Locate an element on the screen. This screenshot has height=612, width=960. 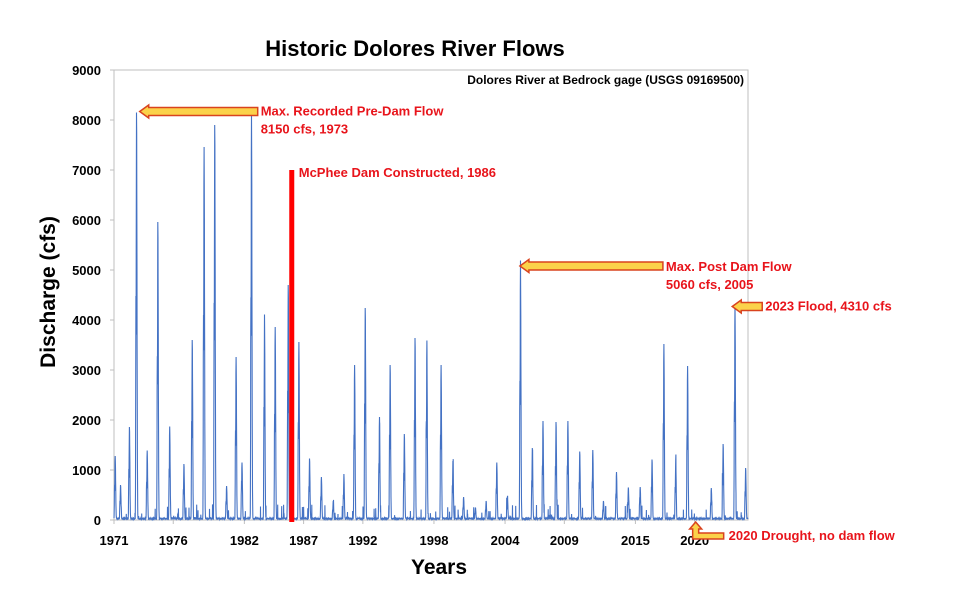
annotation-label: McPhee Dam Constructed, 1986 is located at coordinates (397, 172).